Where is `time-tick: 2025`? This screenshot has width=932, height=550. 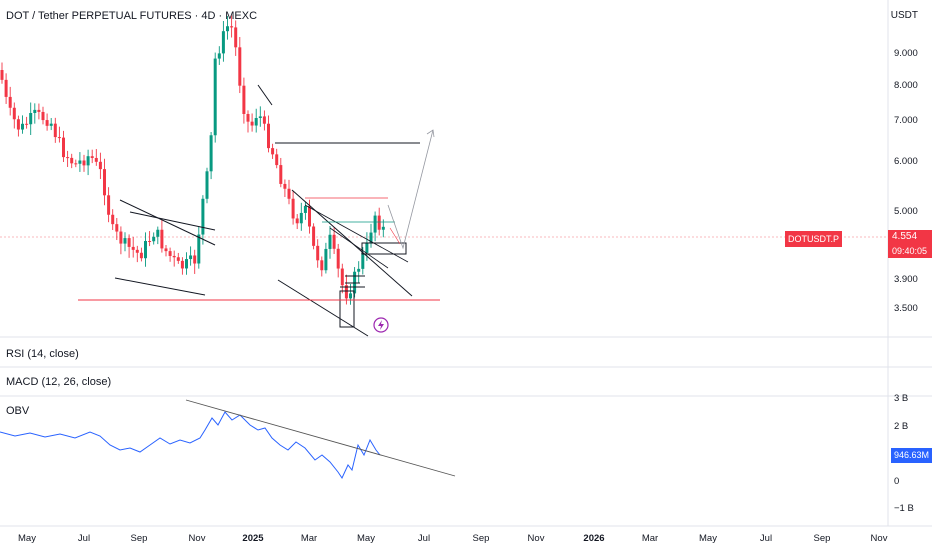
time-tick: 2025 is located at coordinates (253, 538).